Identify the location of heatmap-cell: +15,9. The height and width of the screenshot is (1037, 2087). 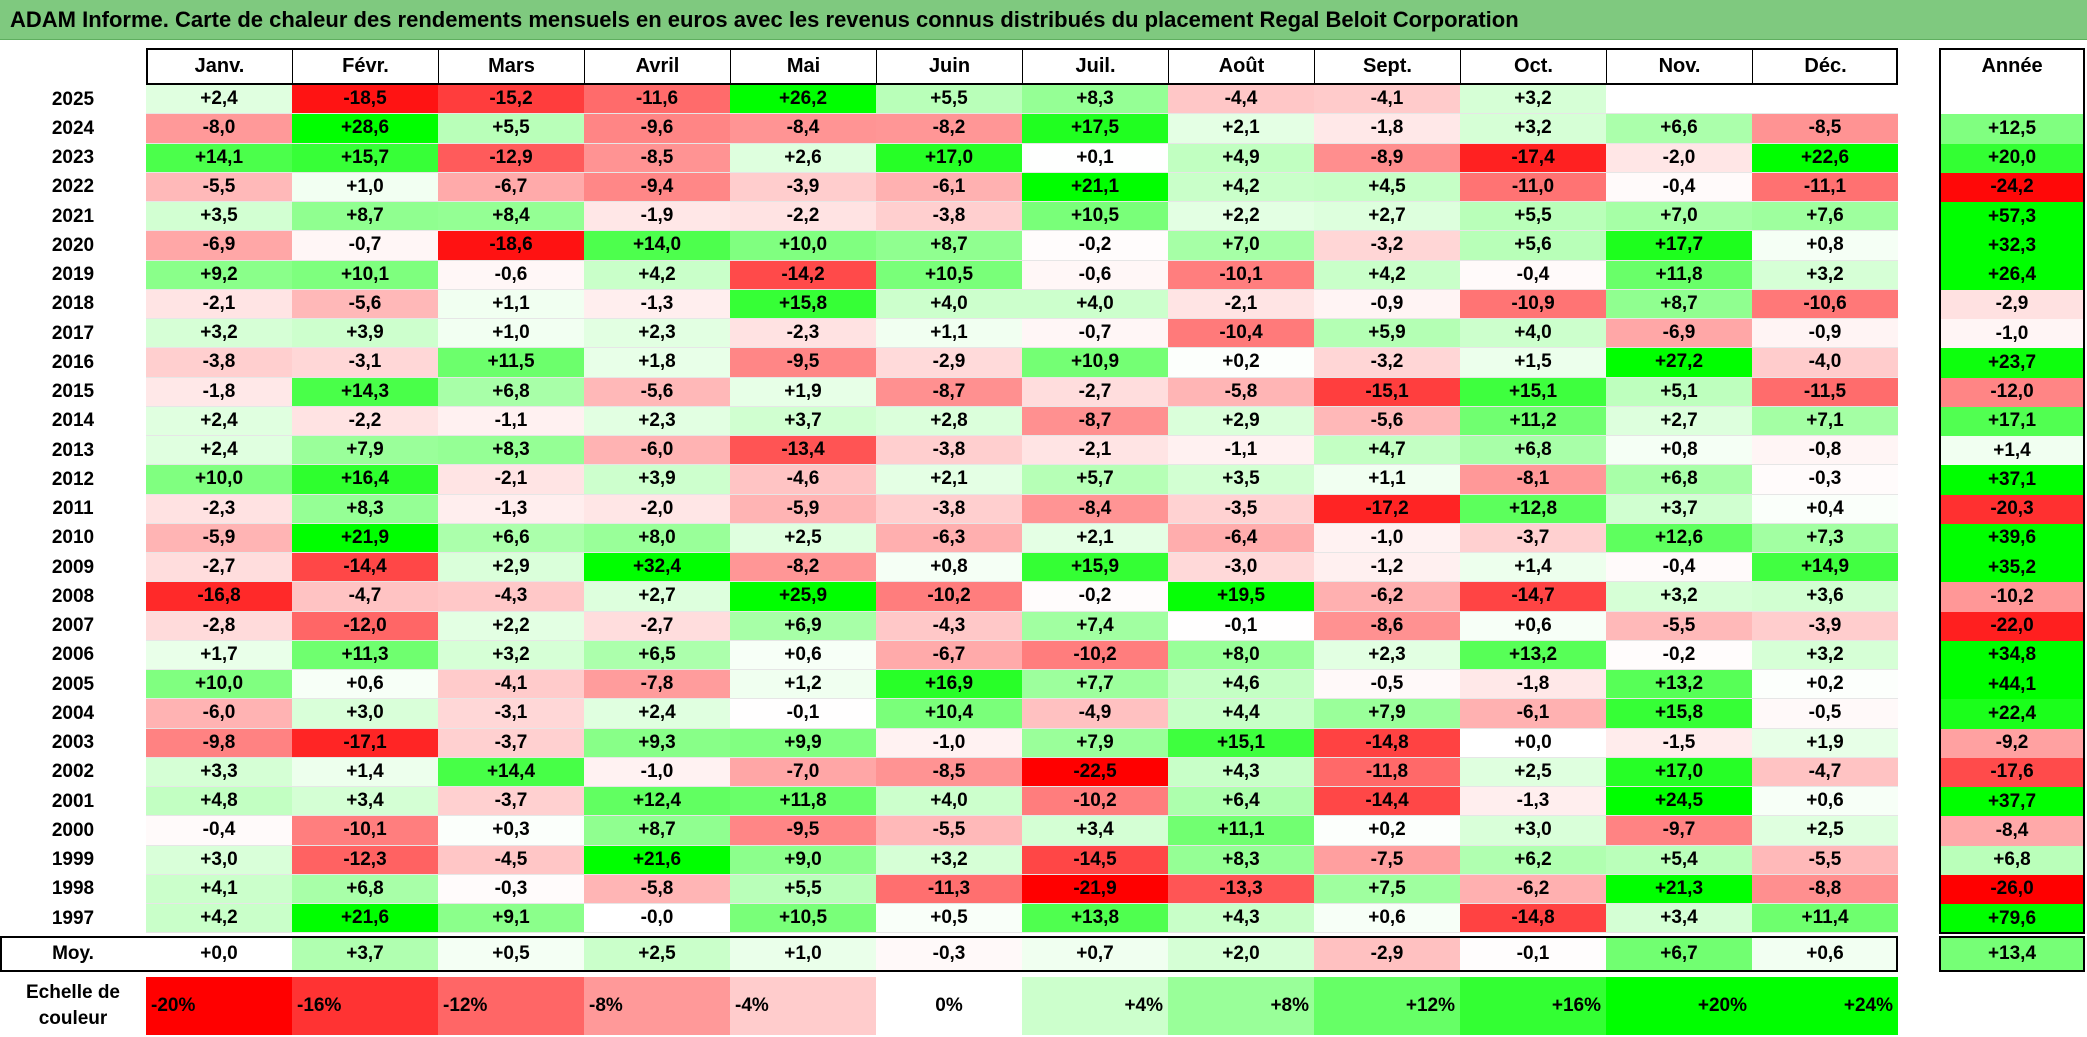
(1095, 568).